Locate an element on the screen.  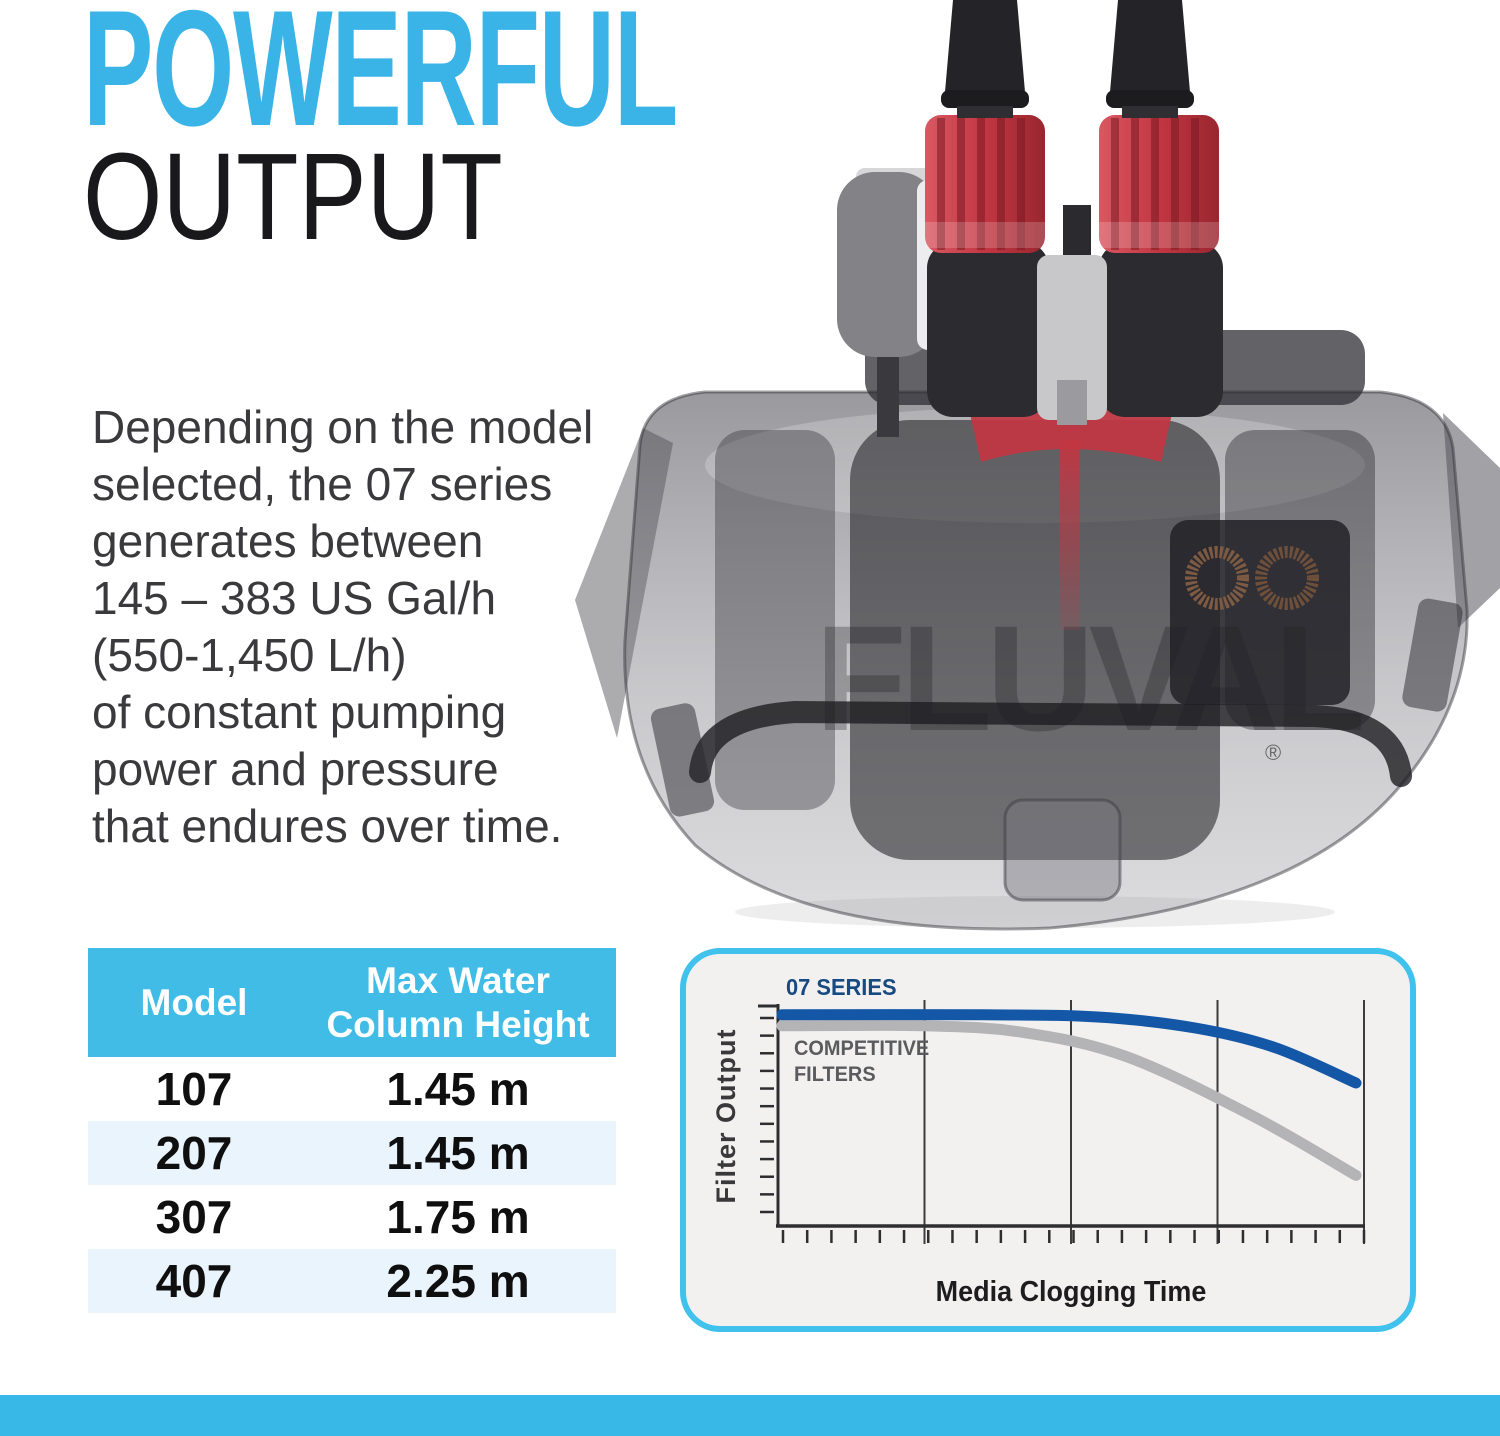
table-row: 107 1.45 m is located at coordinates (352, 1089).